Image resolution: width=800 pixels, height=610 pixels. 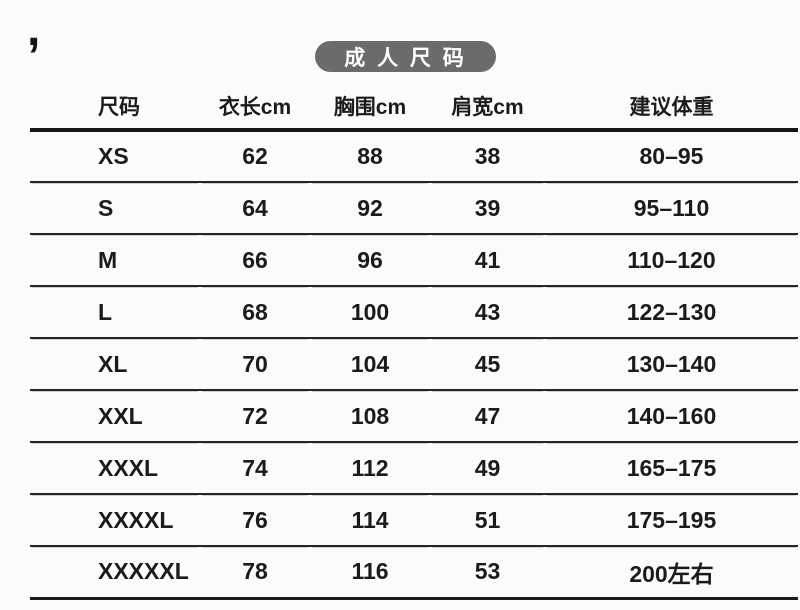 I want to click on table-row: XL 70 104 45 130–140, so click(x=414, y=364).